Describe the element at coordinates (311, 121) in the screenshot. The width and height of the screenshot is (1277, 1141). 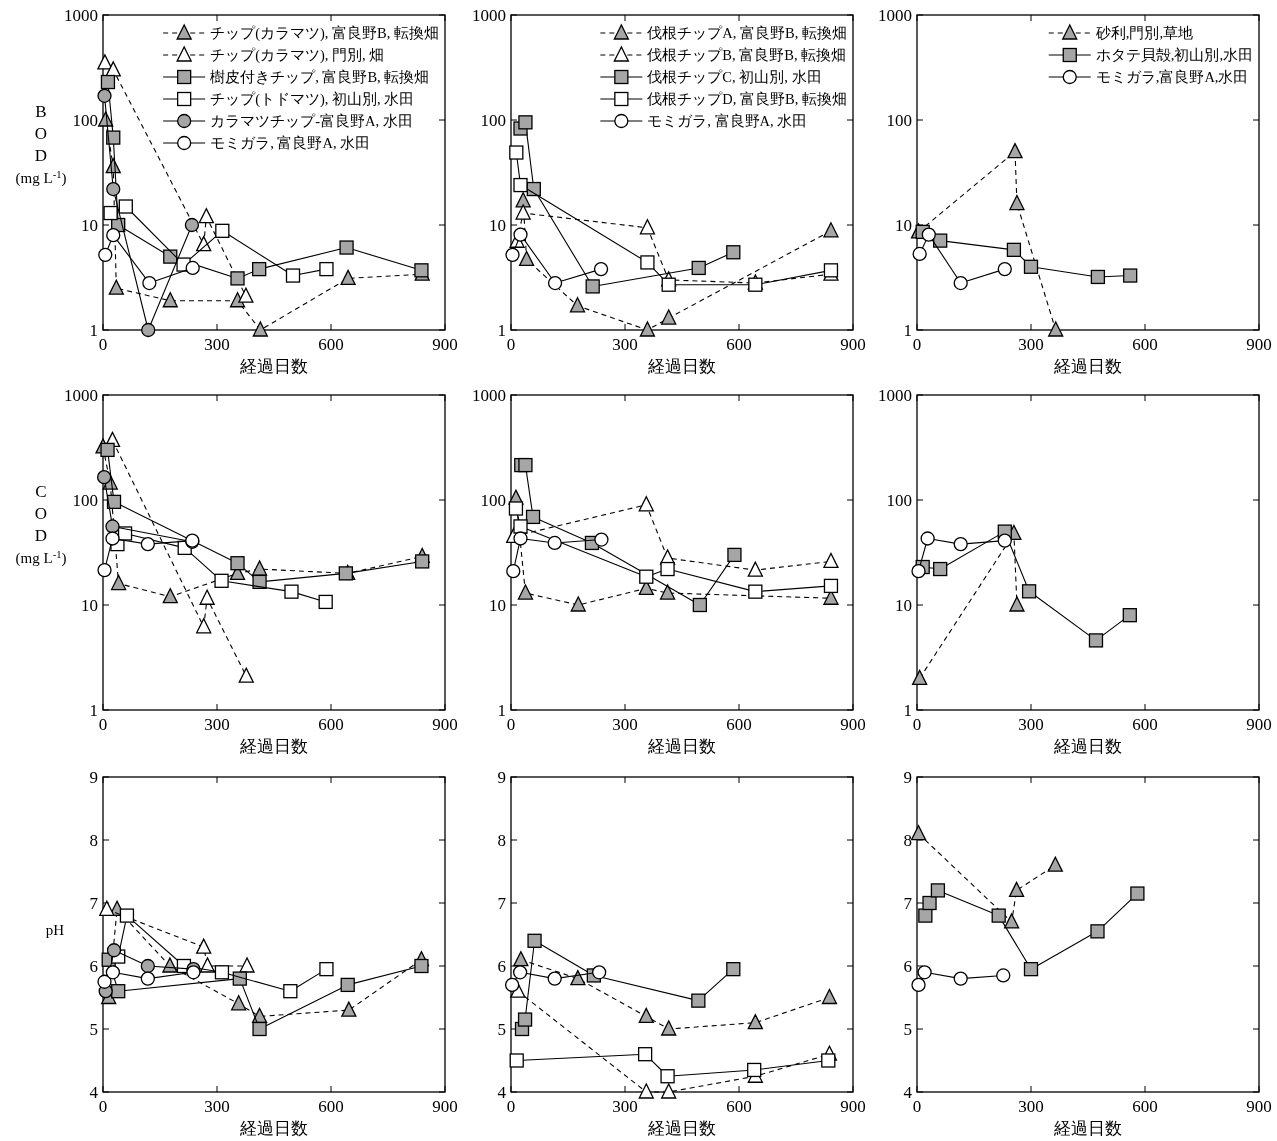
I see `legend-label: カラマツチップ-富良野A, 水田` at that location.